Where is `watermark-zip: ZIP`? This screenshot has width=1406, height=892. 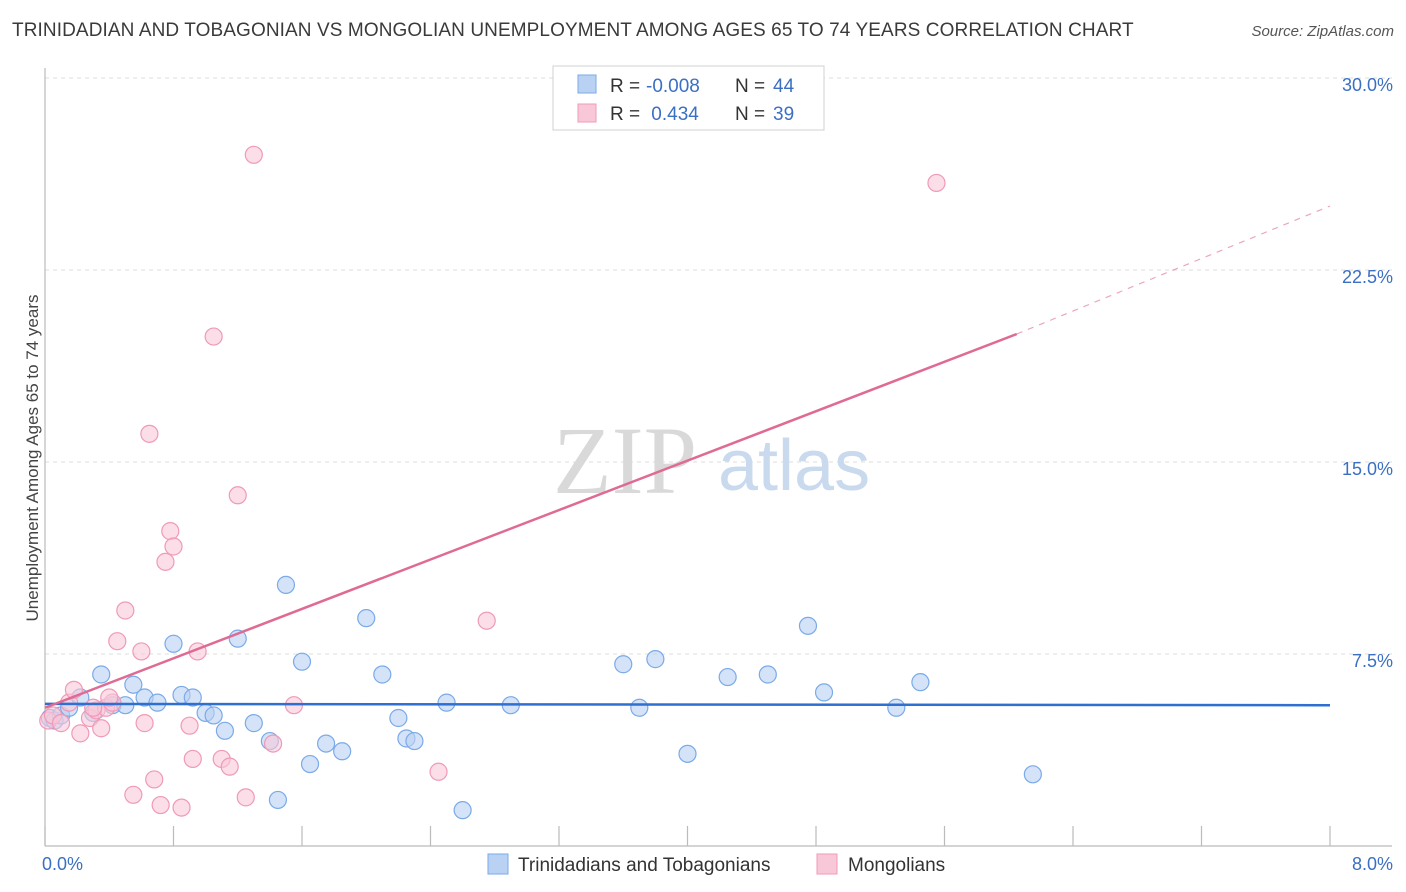 watermark-zip: ZIP is located at coordinates (625, 460).